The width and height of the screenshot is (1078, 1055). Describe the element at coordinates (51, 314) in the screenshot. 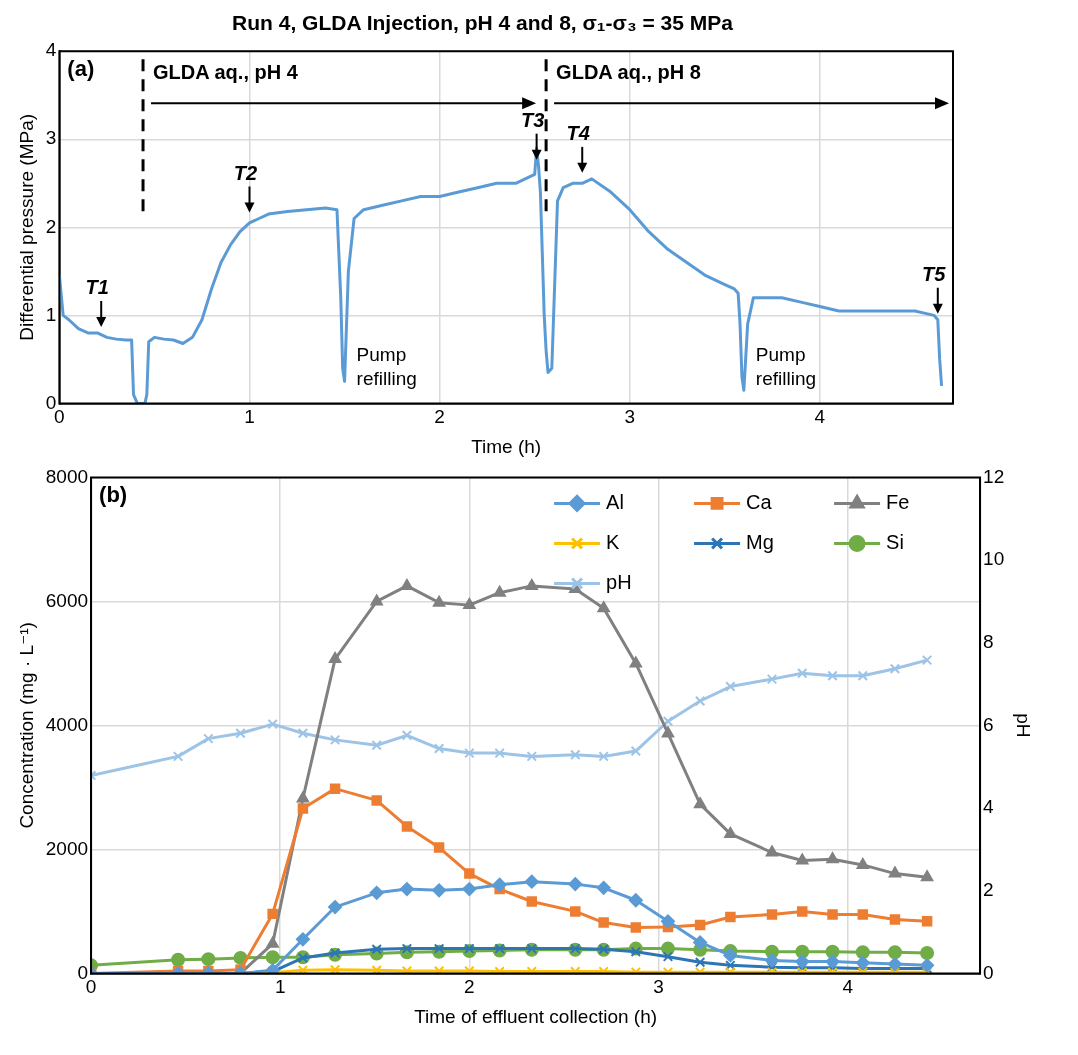

I see `y-tick-label: 1` at that location.